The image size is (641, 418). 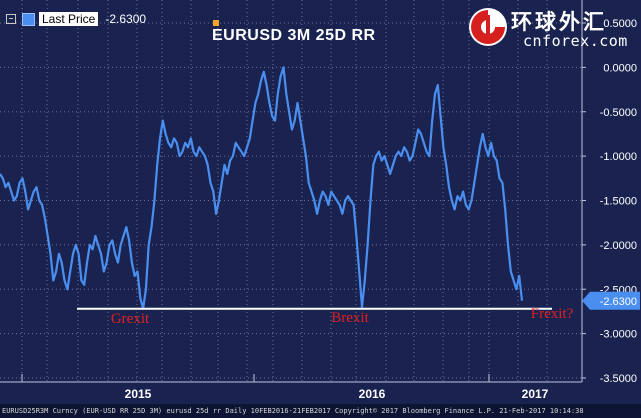 I want to click on y-tick-label: -2.0000, so click(x=618, y=246).